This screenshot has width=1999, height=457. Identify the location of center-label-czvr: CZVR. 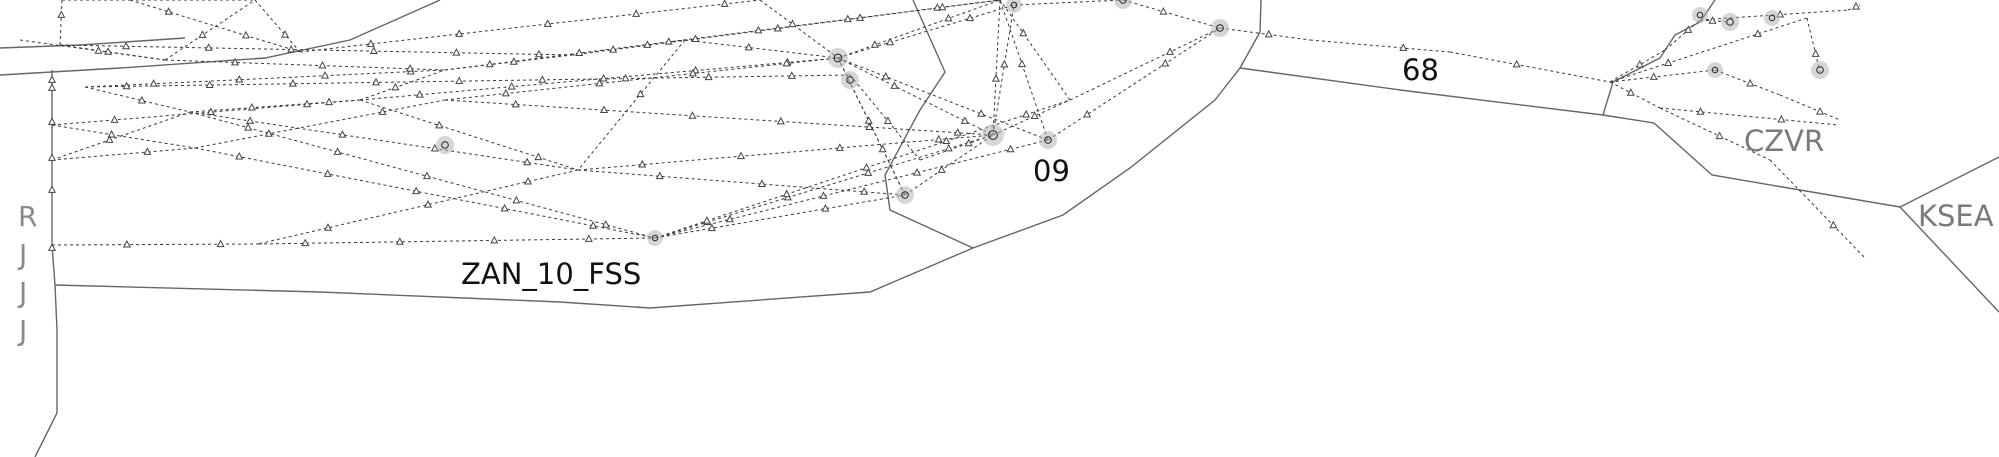
(1784, 141).